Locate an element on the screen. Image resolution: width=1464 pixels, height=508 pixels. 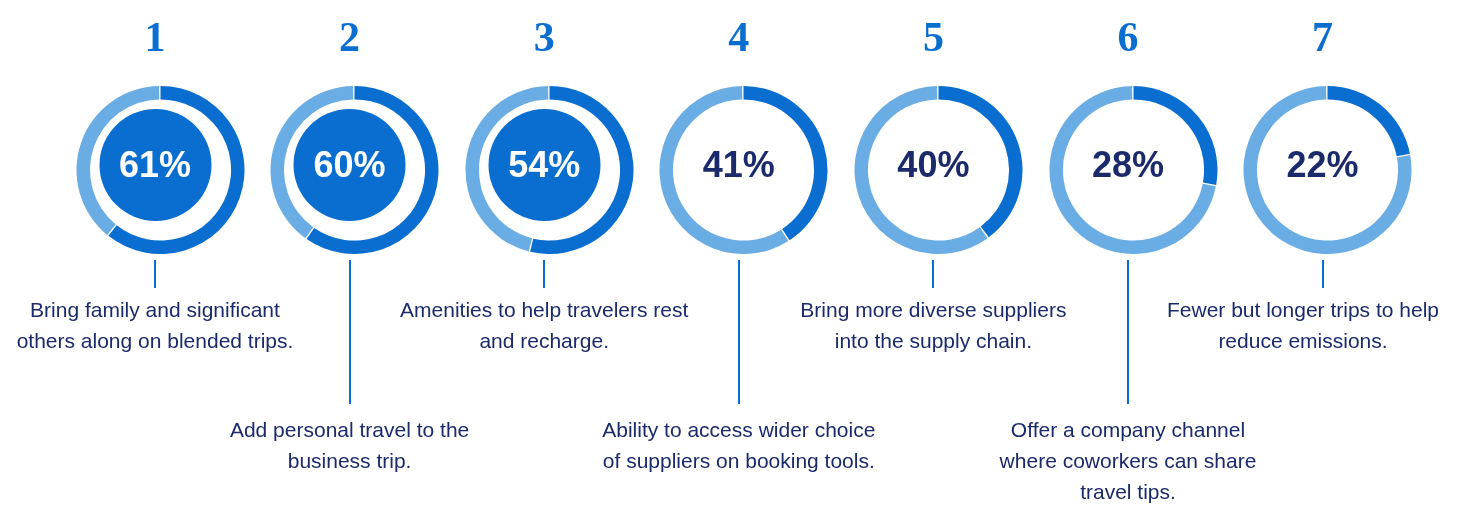
text: 22% is located at coordinates (1322, 165).